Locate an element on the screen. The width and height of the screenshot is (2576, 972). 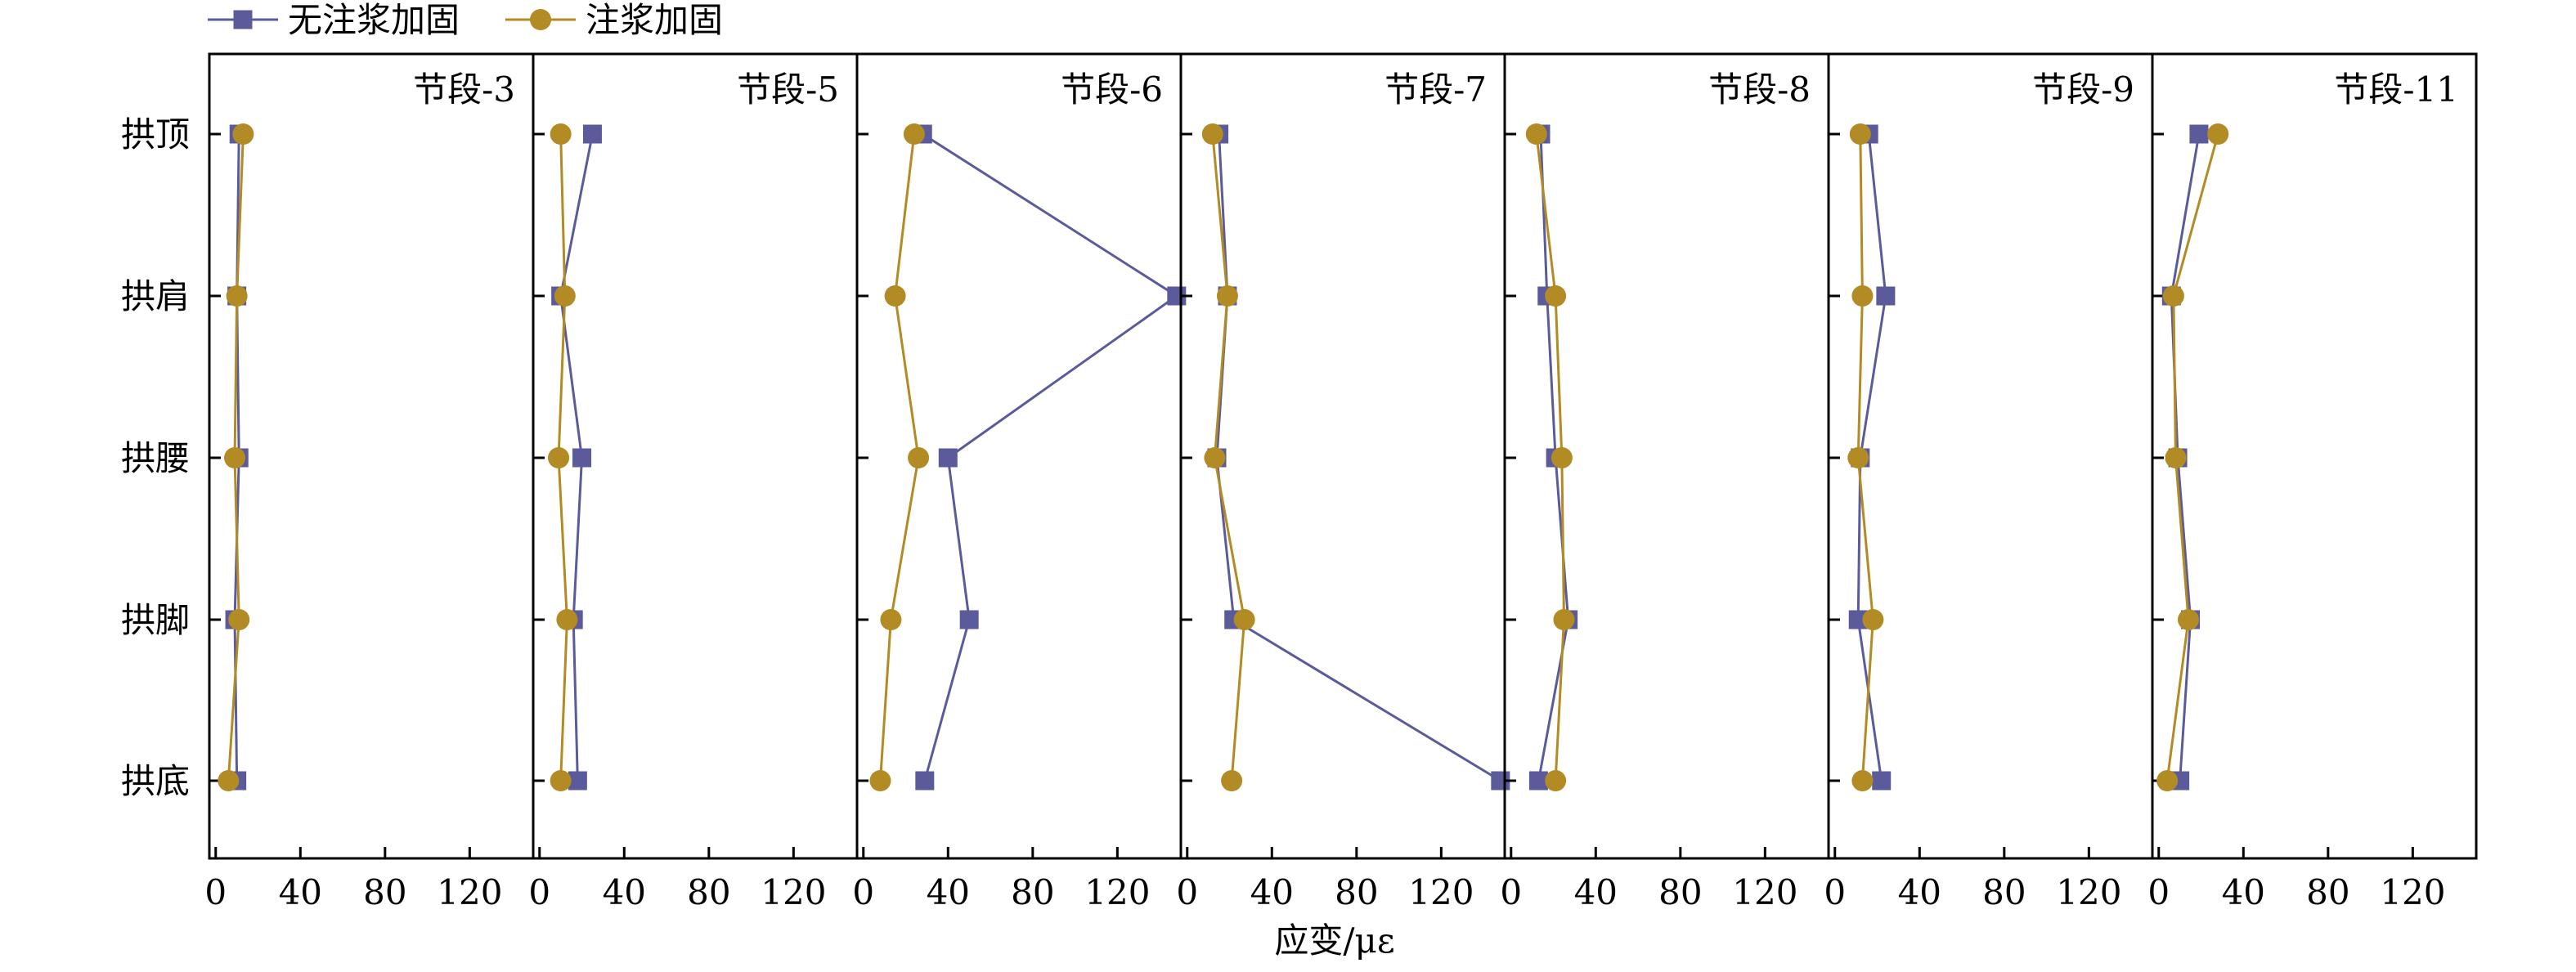
legend-label: 注浆加固 is located at coordinates (654, 20).